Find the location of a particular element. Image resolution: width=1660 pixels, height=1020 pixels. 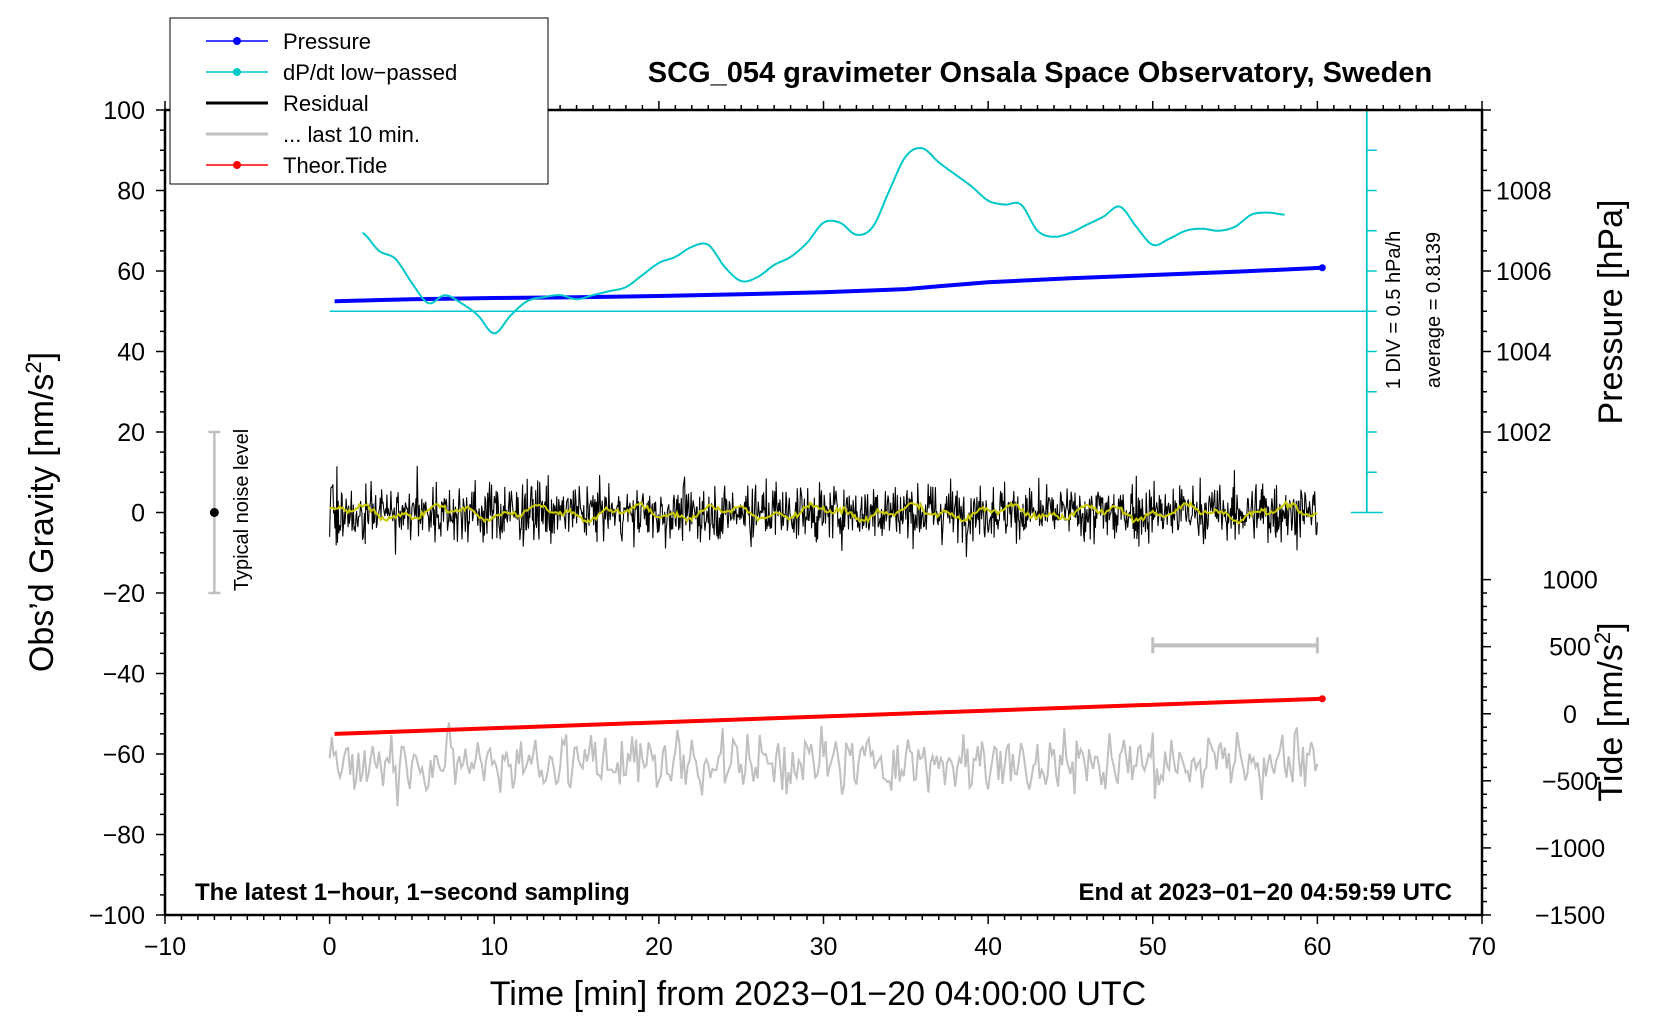

x-tick-label: 20 is located at coordinates (659, 947).